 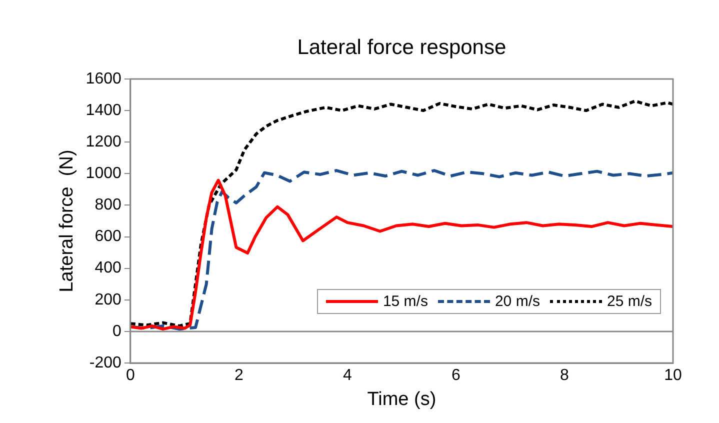 I want to click on x-tick-label: 0, so click(x=130, y=375).